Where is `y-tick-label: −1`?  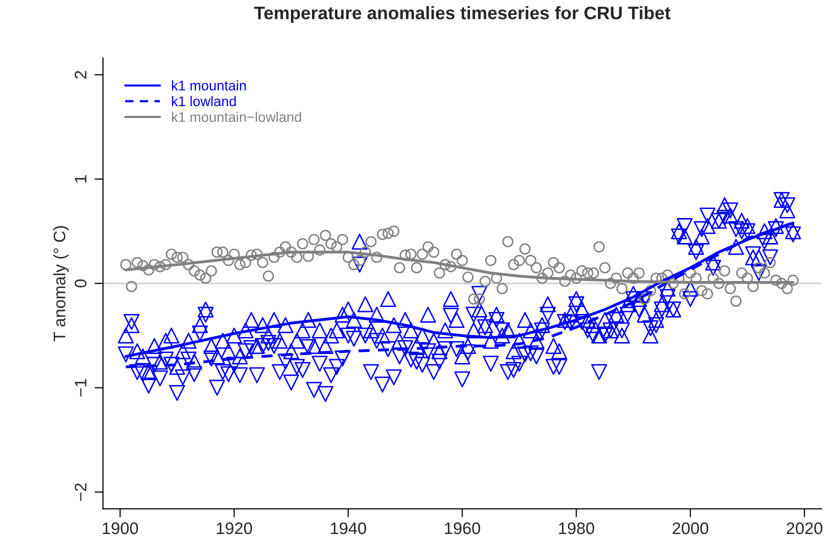 y-tick-label: −1 is located at coordinates (80, 387).